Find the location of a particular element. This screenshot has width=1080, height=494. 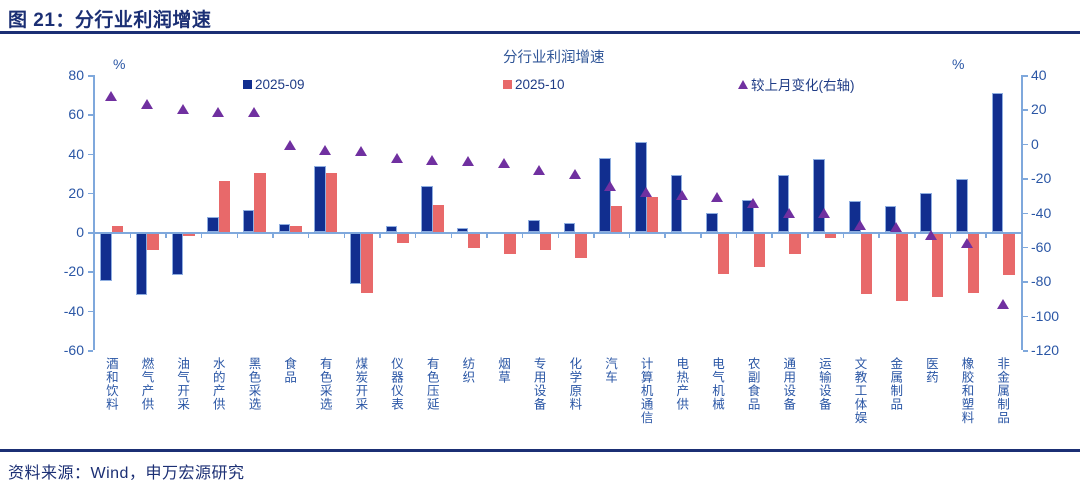

legend-label-change: 较上月变化(右轴) is located at coordinates (803, 85).